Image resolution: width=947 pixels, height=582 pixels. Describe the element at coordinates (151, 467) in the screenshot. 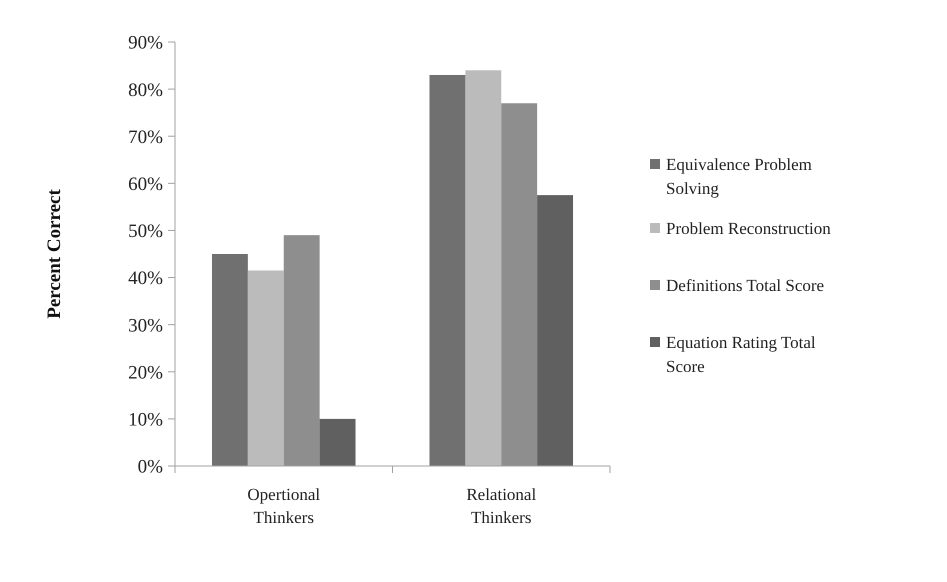

I see `y-tick-label: 0%` at that location.